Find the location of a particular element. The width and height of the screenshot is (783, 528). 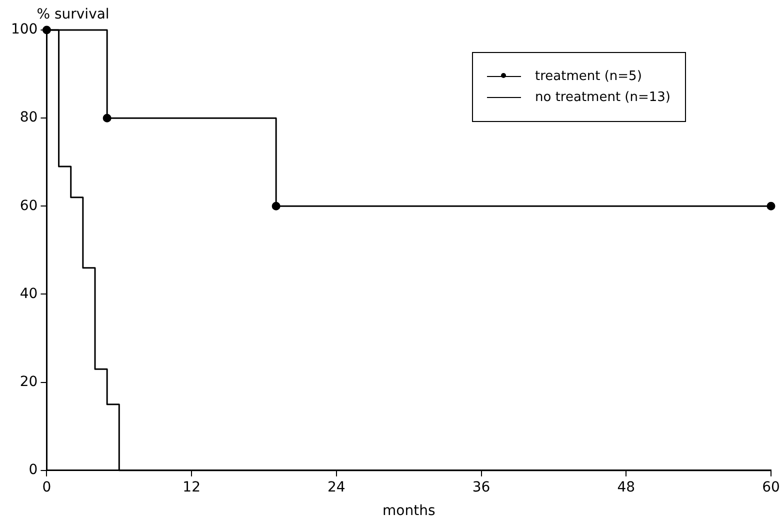

x-tick-label: 48 is located at coordinates (626, 487).